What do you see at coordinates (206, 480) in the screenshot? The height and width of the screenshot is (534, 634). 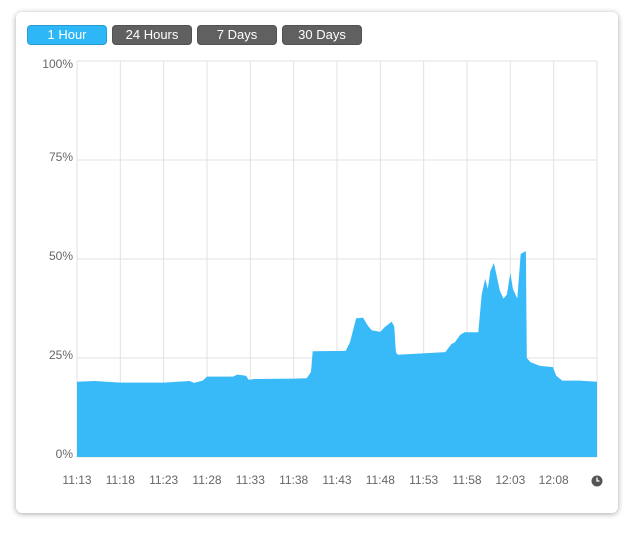 I see `x-tick-label: 11:28` at bounding box center [206, 480].